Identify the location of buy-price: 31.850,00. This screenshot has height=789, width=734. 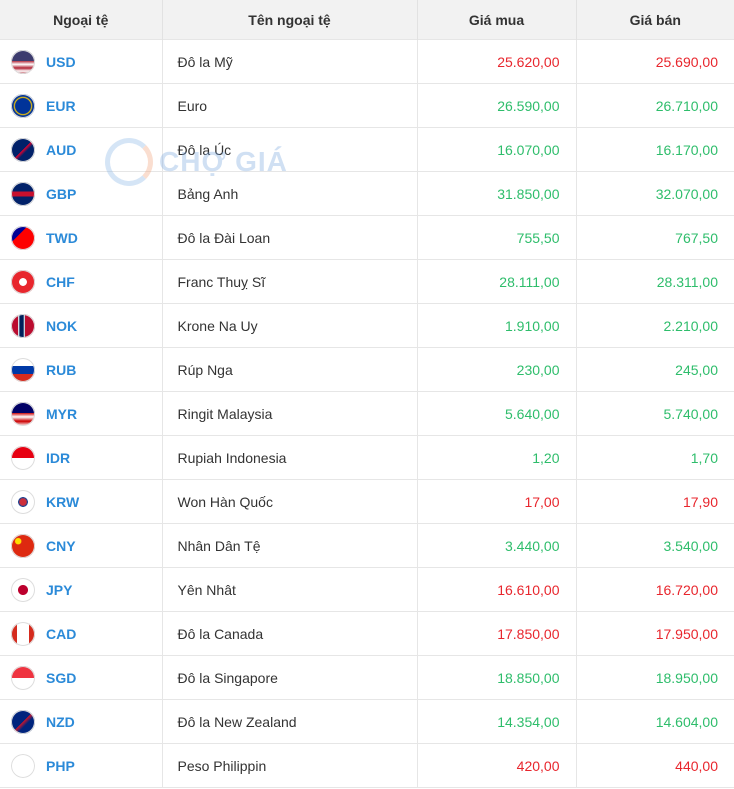
(497, 193).